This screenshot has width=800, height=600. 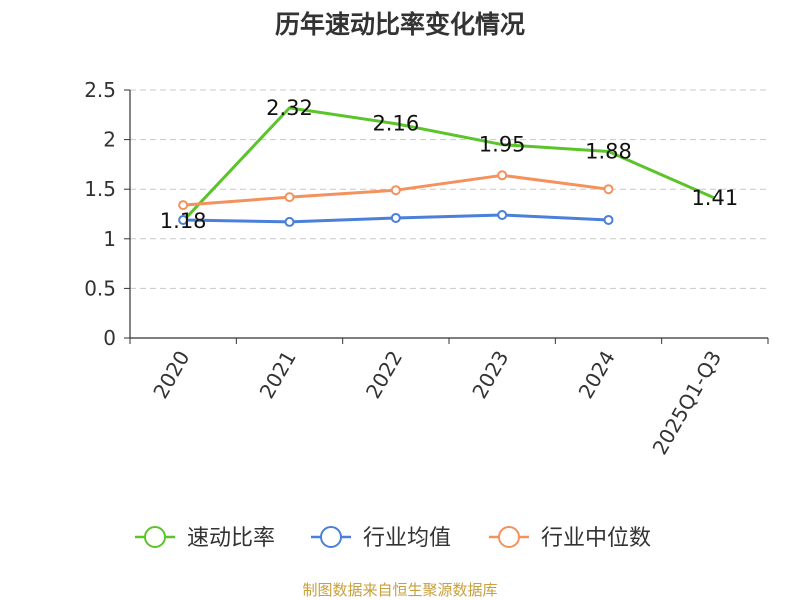 I want to click on x-tick-label: 2022, so click(x=384, y=375).